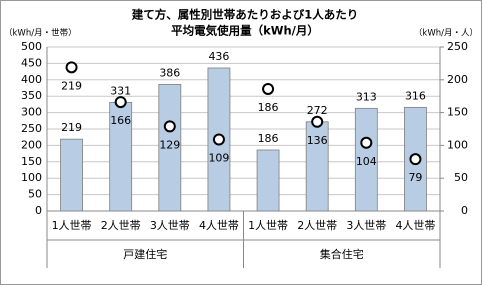 The image size is (483, 286). Describe the element at coordinates (268, 107) in the screenshot. I see `point-value-label: 186` at that location.